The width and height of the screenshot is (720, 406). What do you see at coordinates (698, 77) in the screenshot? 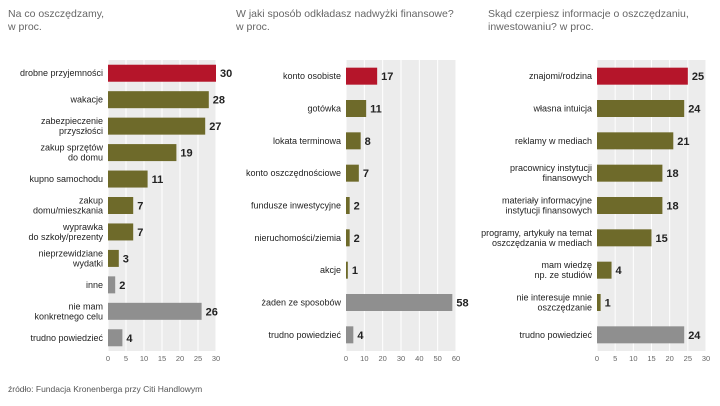
I see `chart-3-value-label: 25` at bounding box center [698, 77].